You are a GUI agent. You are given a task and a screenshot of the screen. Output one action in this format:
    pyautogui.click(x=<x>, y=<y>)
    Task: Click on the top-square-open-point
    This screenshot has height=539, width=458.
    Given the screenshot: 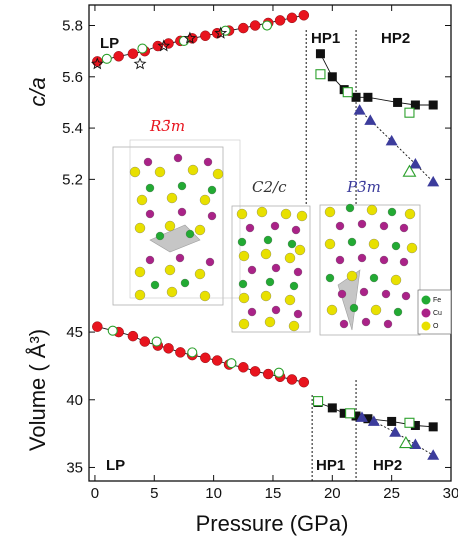 What is the action you would take?
    pyautogui.click(x=347, y=92)
    